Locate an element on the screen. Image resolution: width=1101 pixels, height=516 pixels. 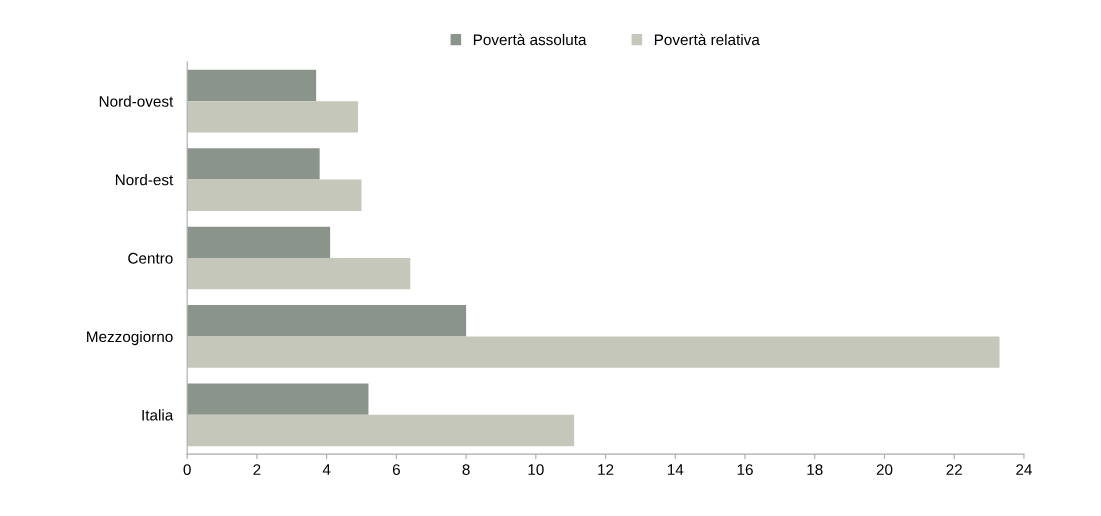
x-tick-label: 6 is located at coordinates (396, 470).